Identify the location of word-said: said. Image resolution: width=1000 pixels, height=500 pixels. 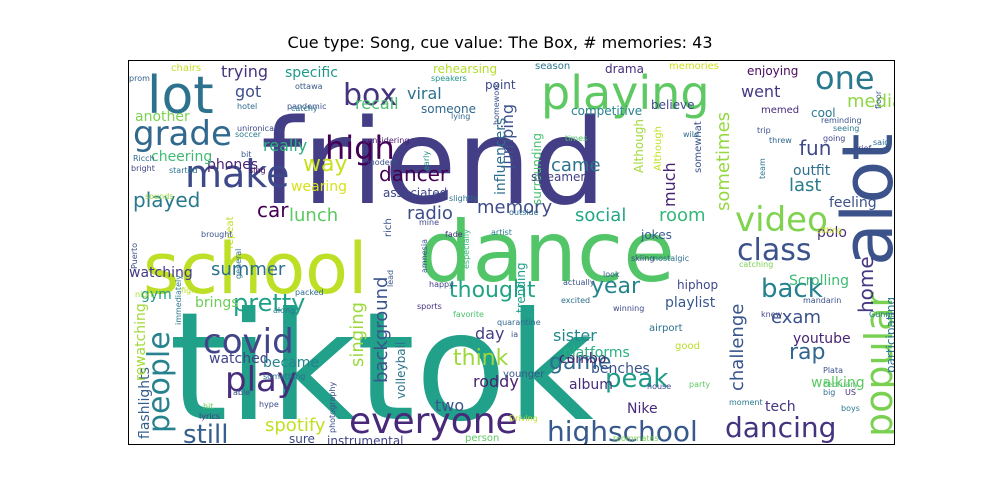
(881, 142).